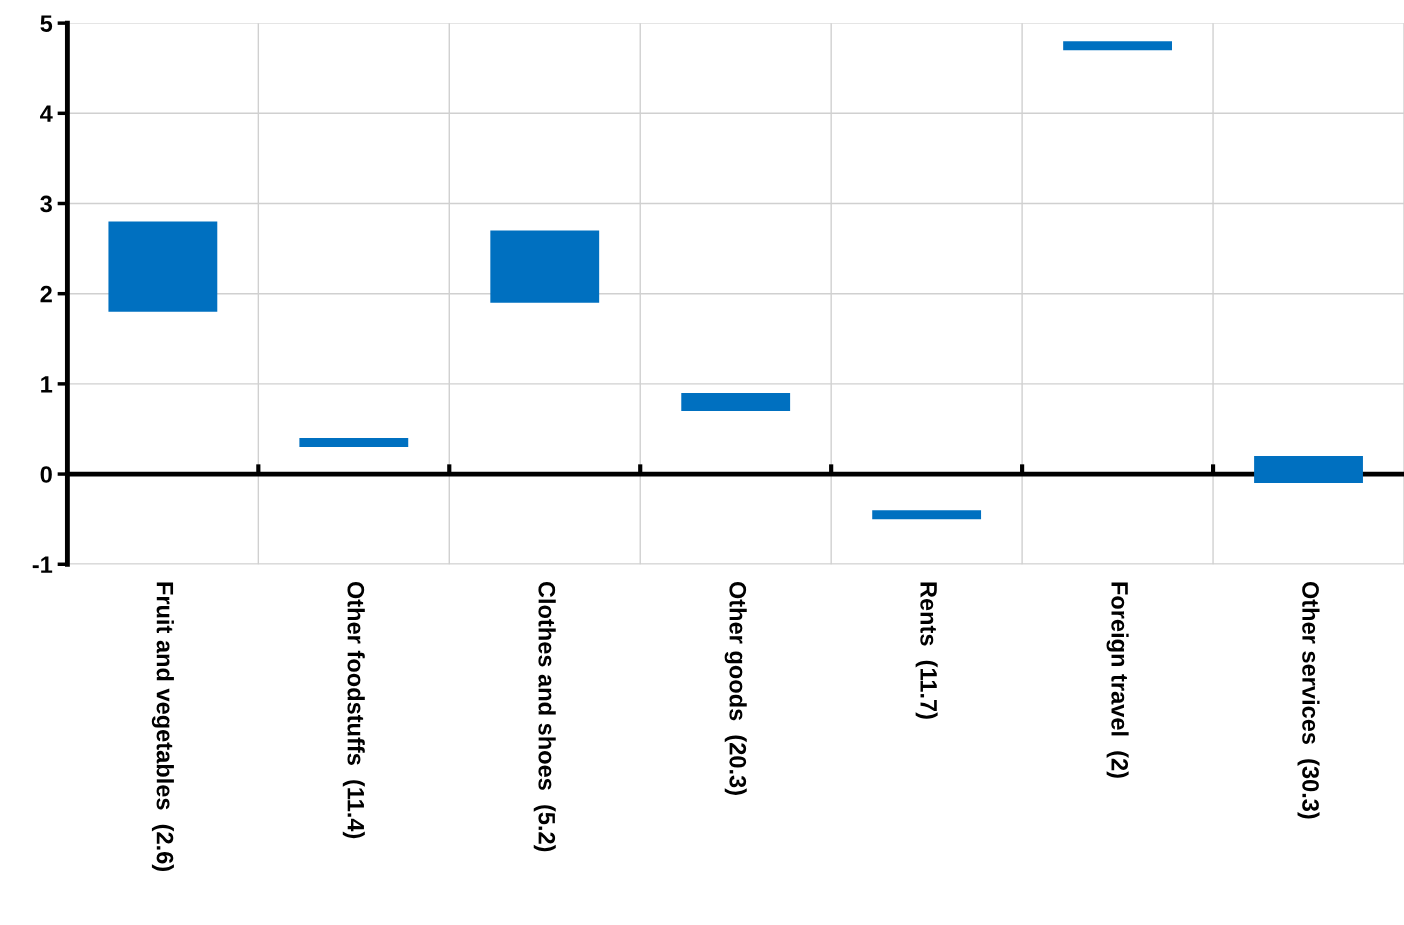  What do you see at coordinates (46, 474) in the screenshot?
I see `y-tick-label: 0` at bounding box center [46, 474].